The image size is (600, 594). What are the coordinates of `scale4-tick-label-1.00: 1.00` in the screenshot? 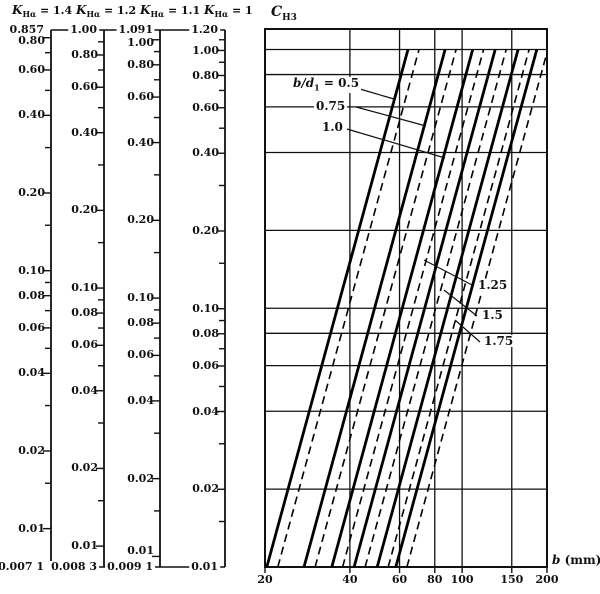 It's located at (205, 50).